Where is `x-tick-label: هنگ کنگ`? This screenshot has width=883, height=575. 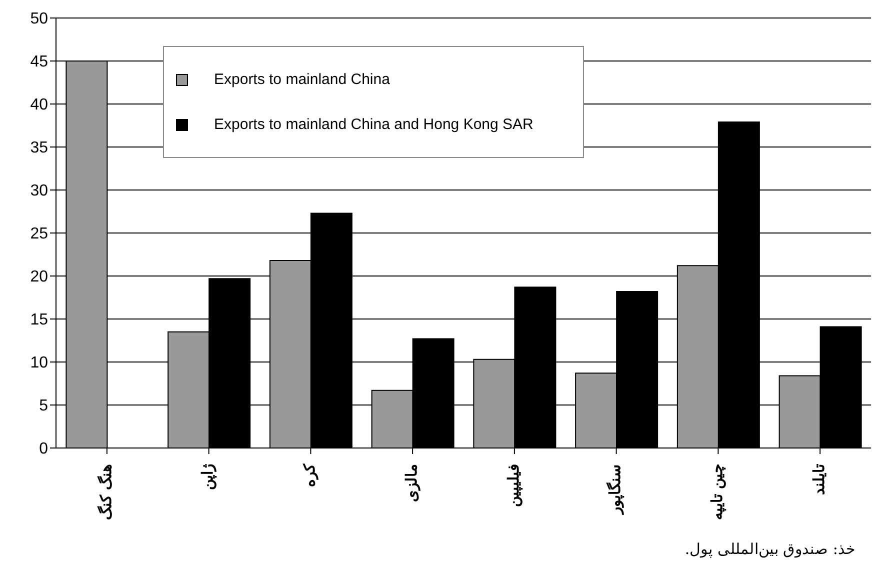
x-tick-label: هنگ کنگ is located at coordinates (105, 492).